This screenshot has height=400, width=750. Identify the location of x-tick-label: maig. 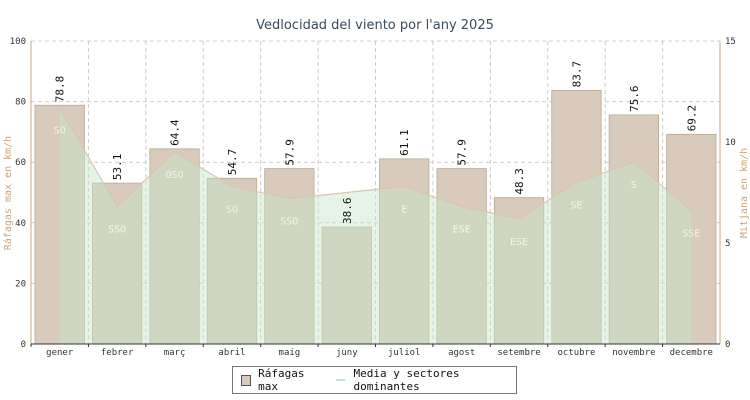
(290, 353).